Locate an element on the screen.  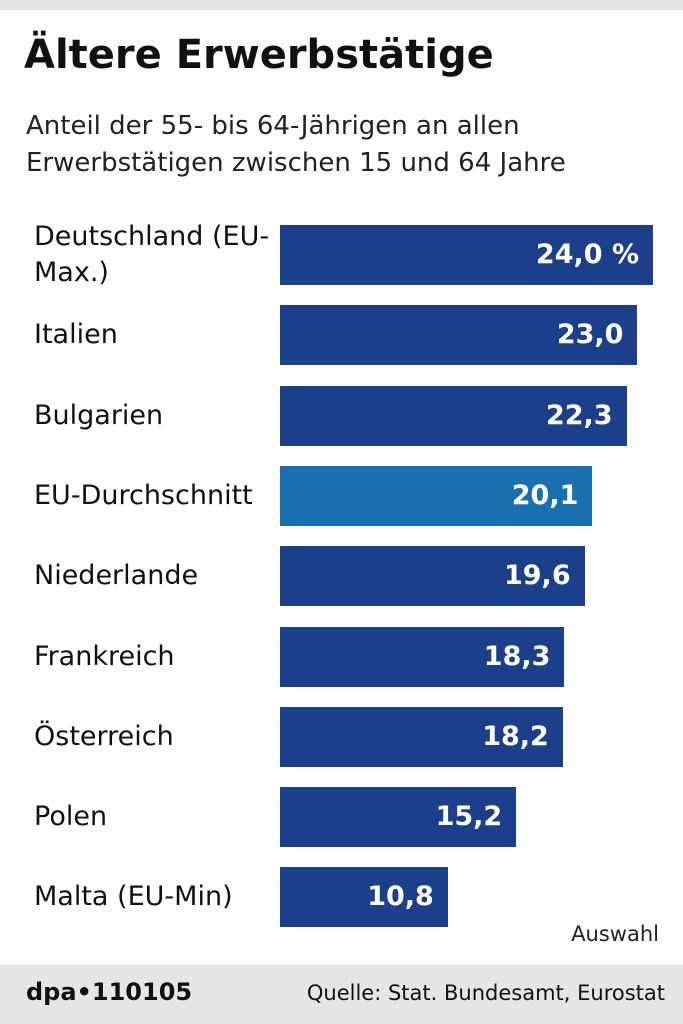
source: Quelle: Stat. Bundesamt, Eurostat is located at coordinates (485, 993).